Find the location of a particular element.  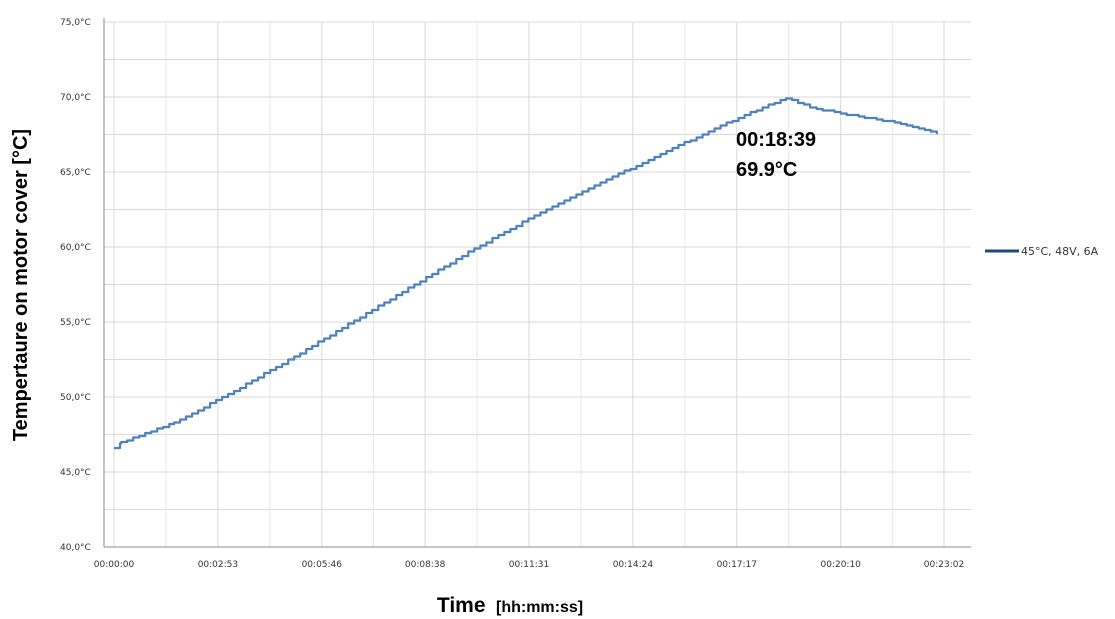

y-tick-label: 75,0°C is located at coordinates (75, 23).